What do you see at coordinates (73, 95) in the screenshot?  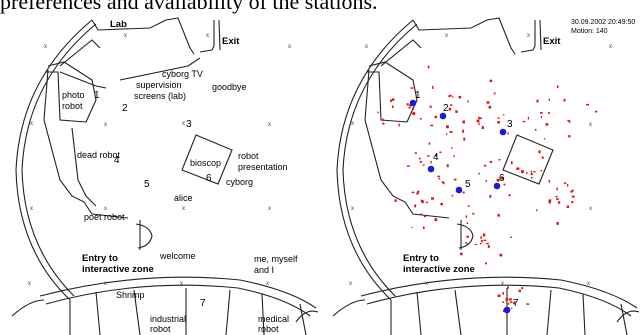 I see `photo-label: photo` at bounding box center [73, 95].